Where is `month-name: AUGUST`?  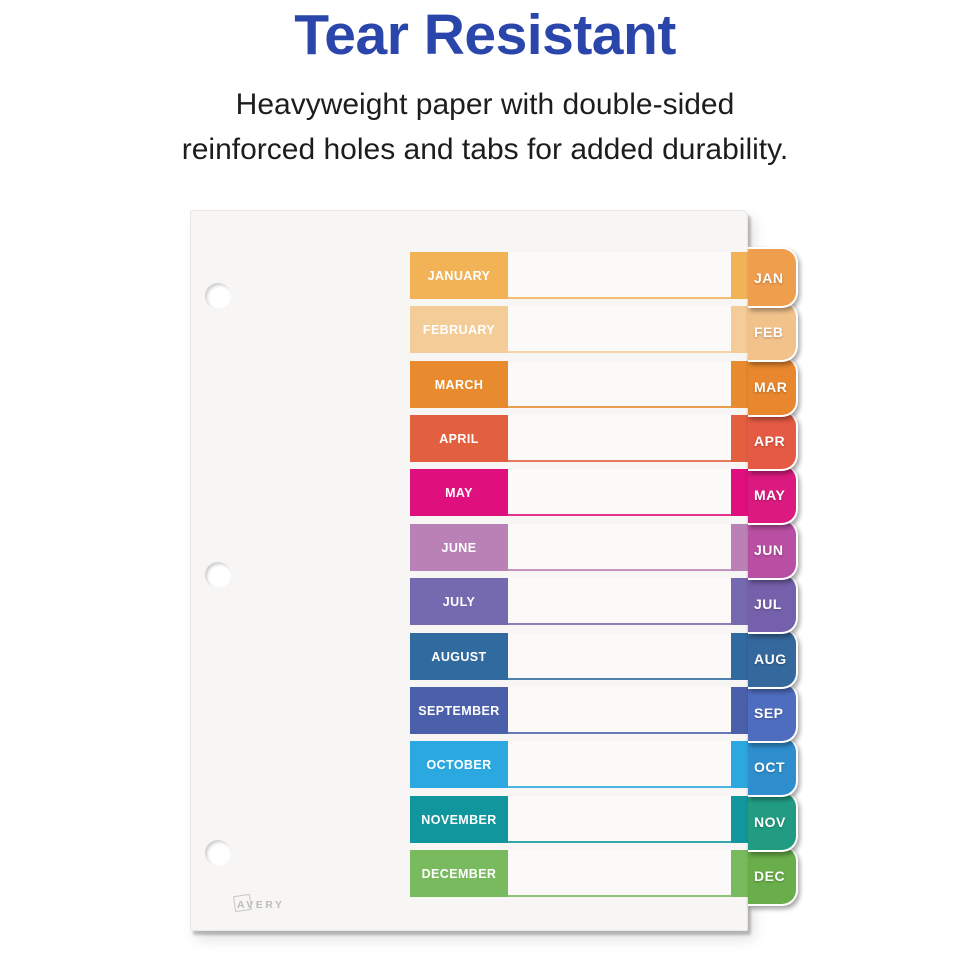
month-name: AUGUST is located at coordinates (459, 656).